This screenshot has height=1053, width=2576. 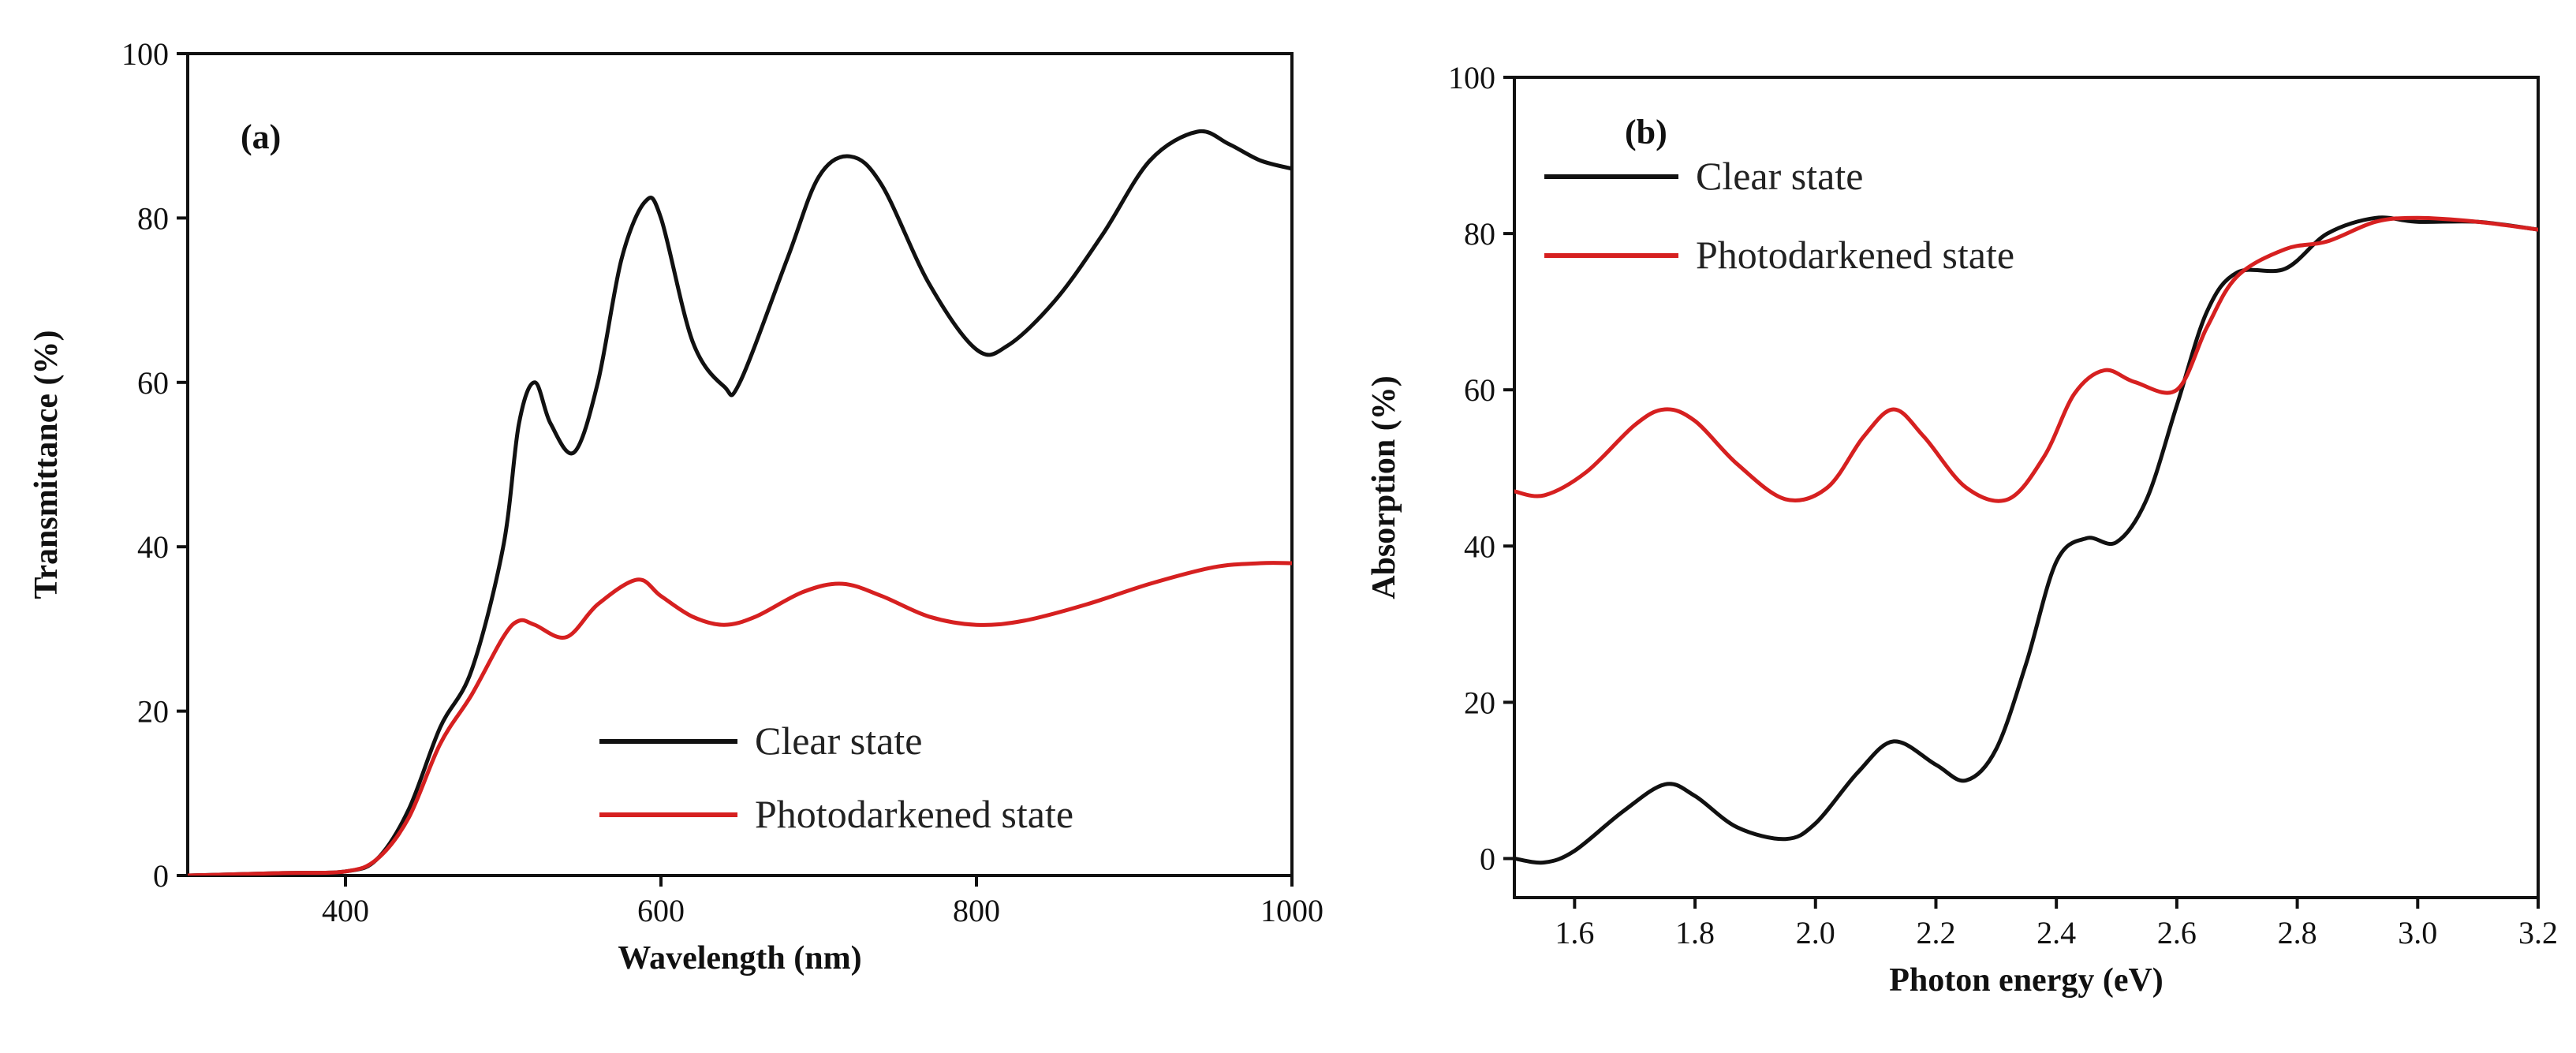 I want to click on x-axis-label: Wavelength (nm), so click(x=739, y=958).